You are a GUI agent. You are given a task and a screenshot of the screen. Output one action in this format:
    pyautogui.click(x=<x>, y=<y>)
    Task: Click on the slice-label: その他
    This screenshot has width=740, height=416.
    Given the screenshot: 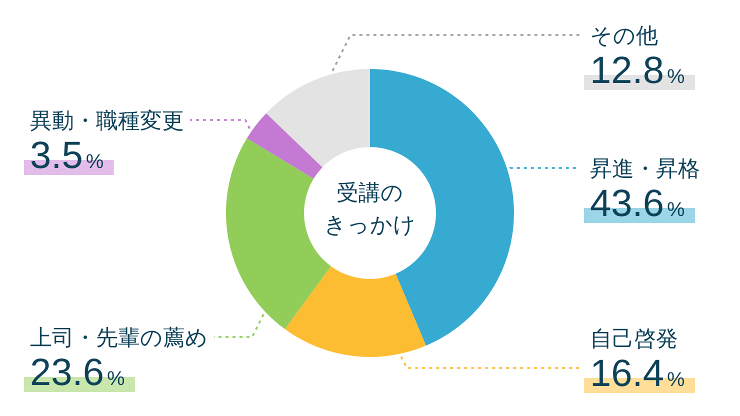 What is the action you would take?
    pyautogui.click(x=624, y=36)
    